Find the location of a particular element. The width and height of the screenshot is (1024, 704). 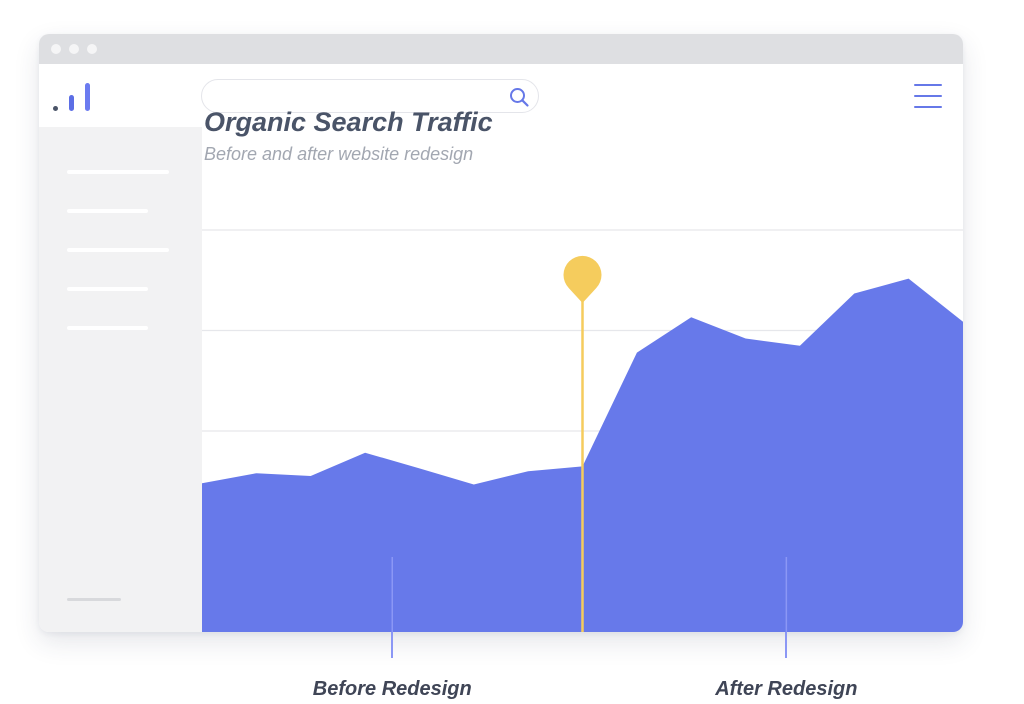

sidebar-footer-line is located at coordinates (94, 599).